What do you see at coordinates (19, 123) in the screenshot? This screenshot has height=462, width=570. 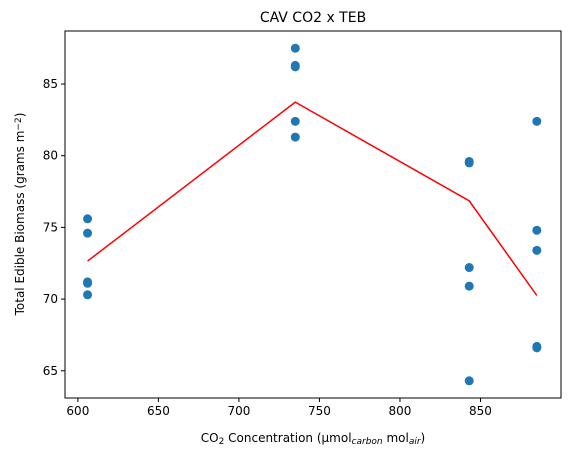 I see `axis-label-part: −2` at bounding box center [19, 123].